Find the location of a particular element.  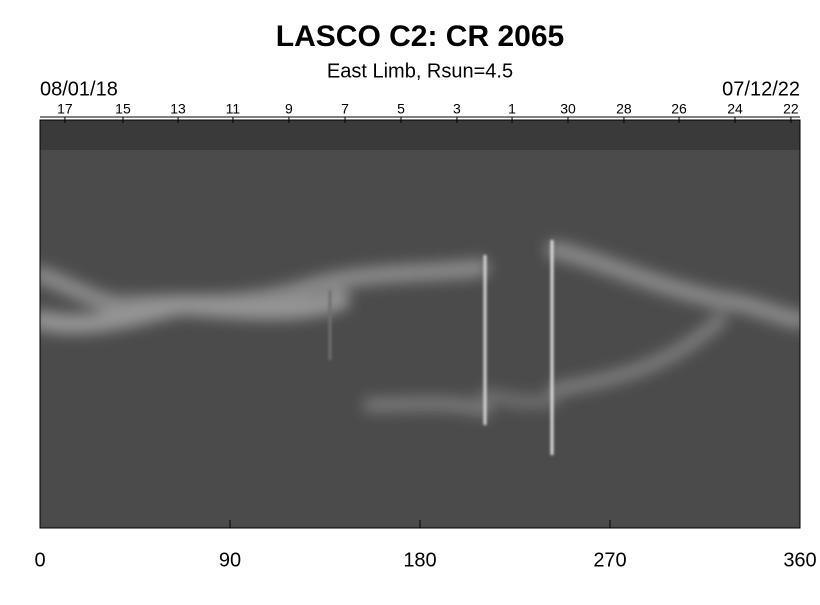

x-tick-label: 270 is located at coordinates (609, 560).